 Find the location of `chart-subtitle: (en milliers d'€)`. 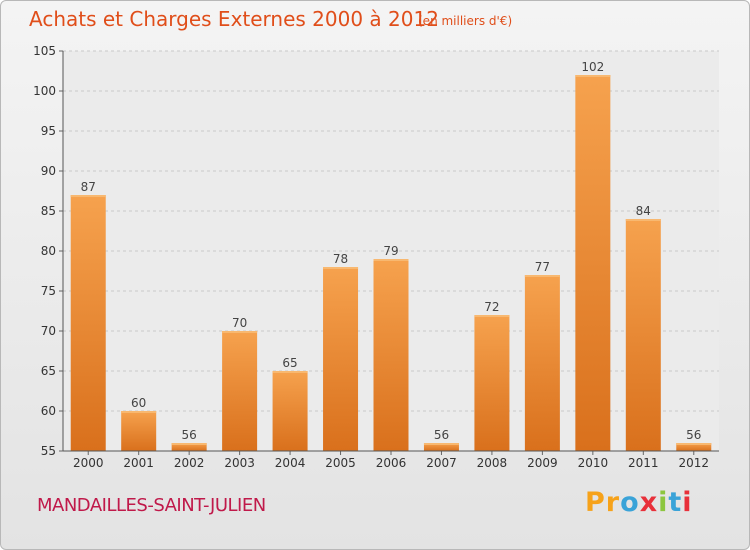

chart-subtitle: (en milliers d'€) is located at coordinates (465, 21).